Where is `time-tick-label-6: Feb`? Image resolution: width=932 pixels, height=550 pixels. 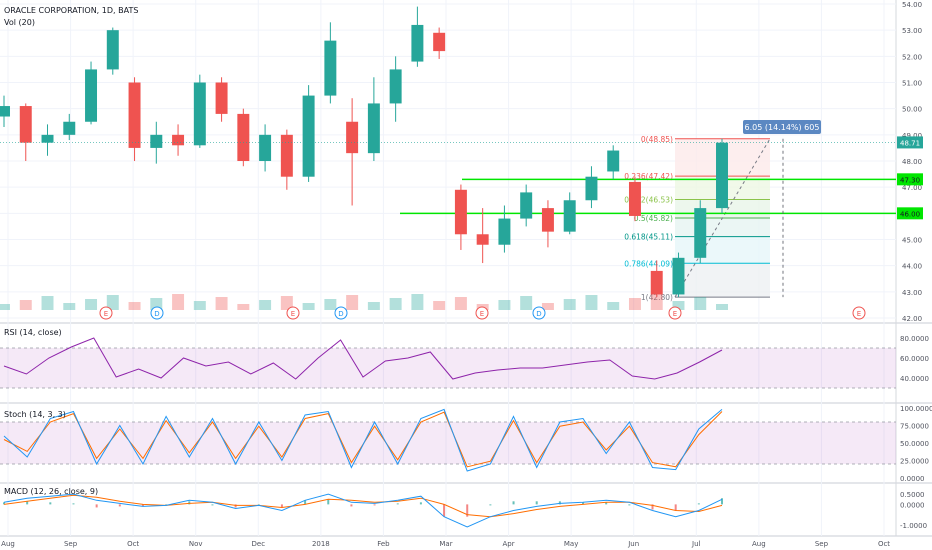
time-tick-label-6: Feb is located at coordinates (383, 544).